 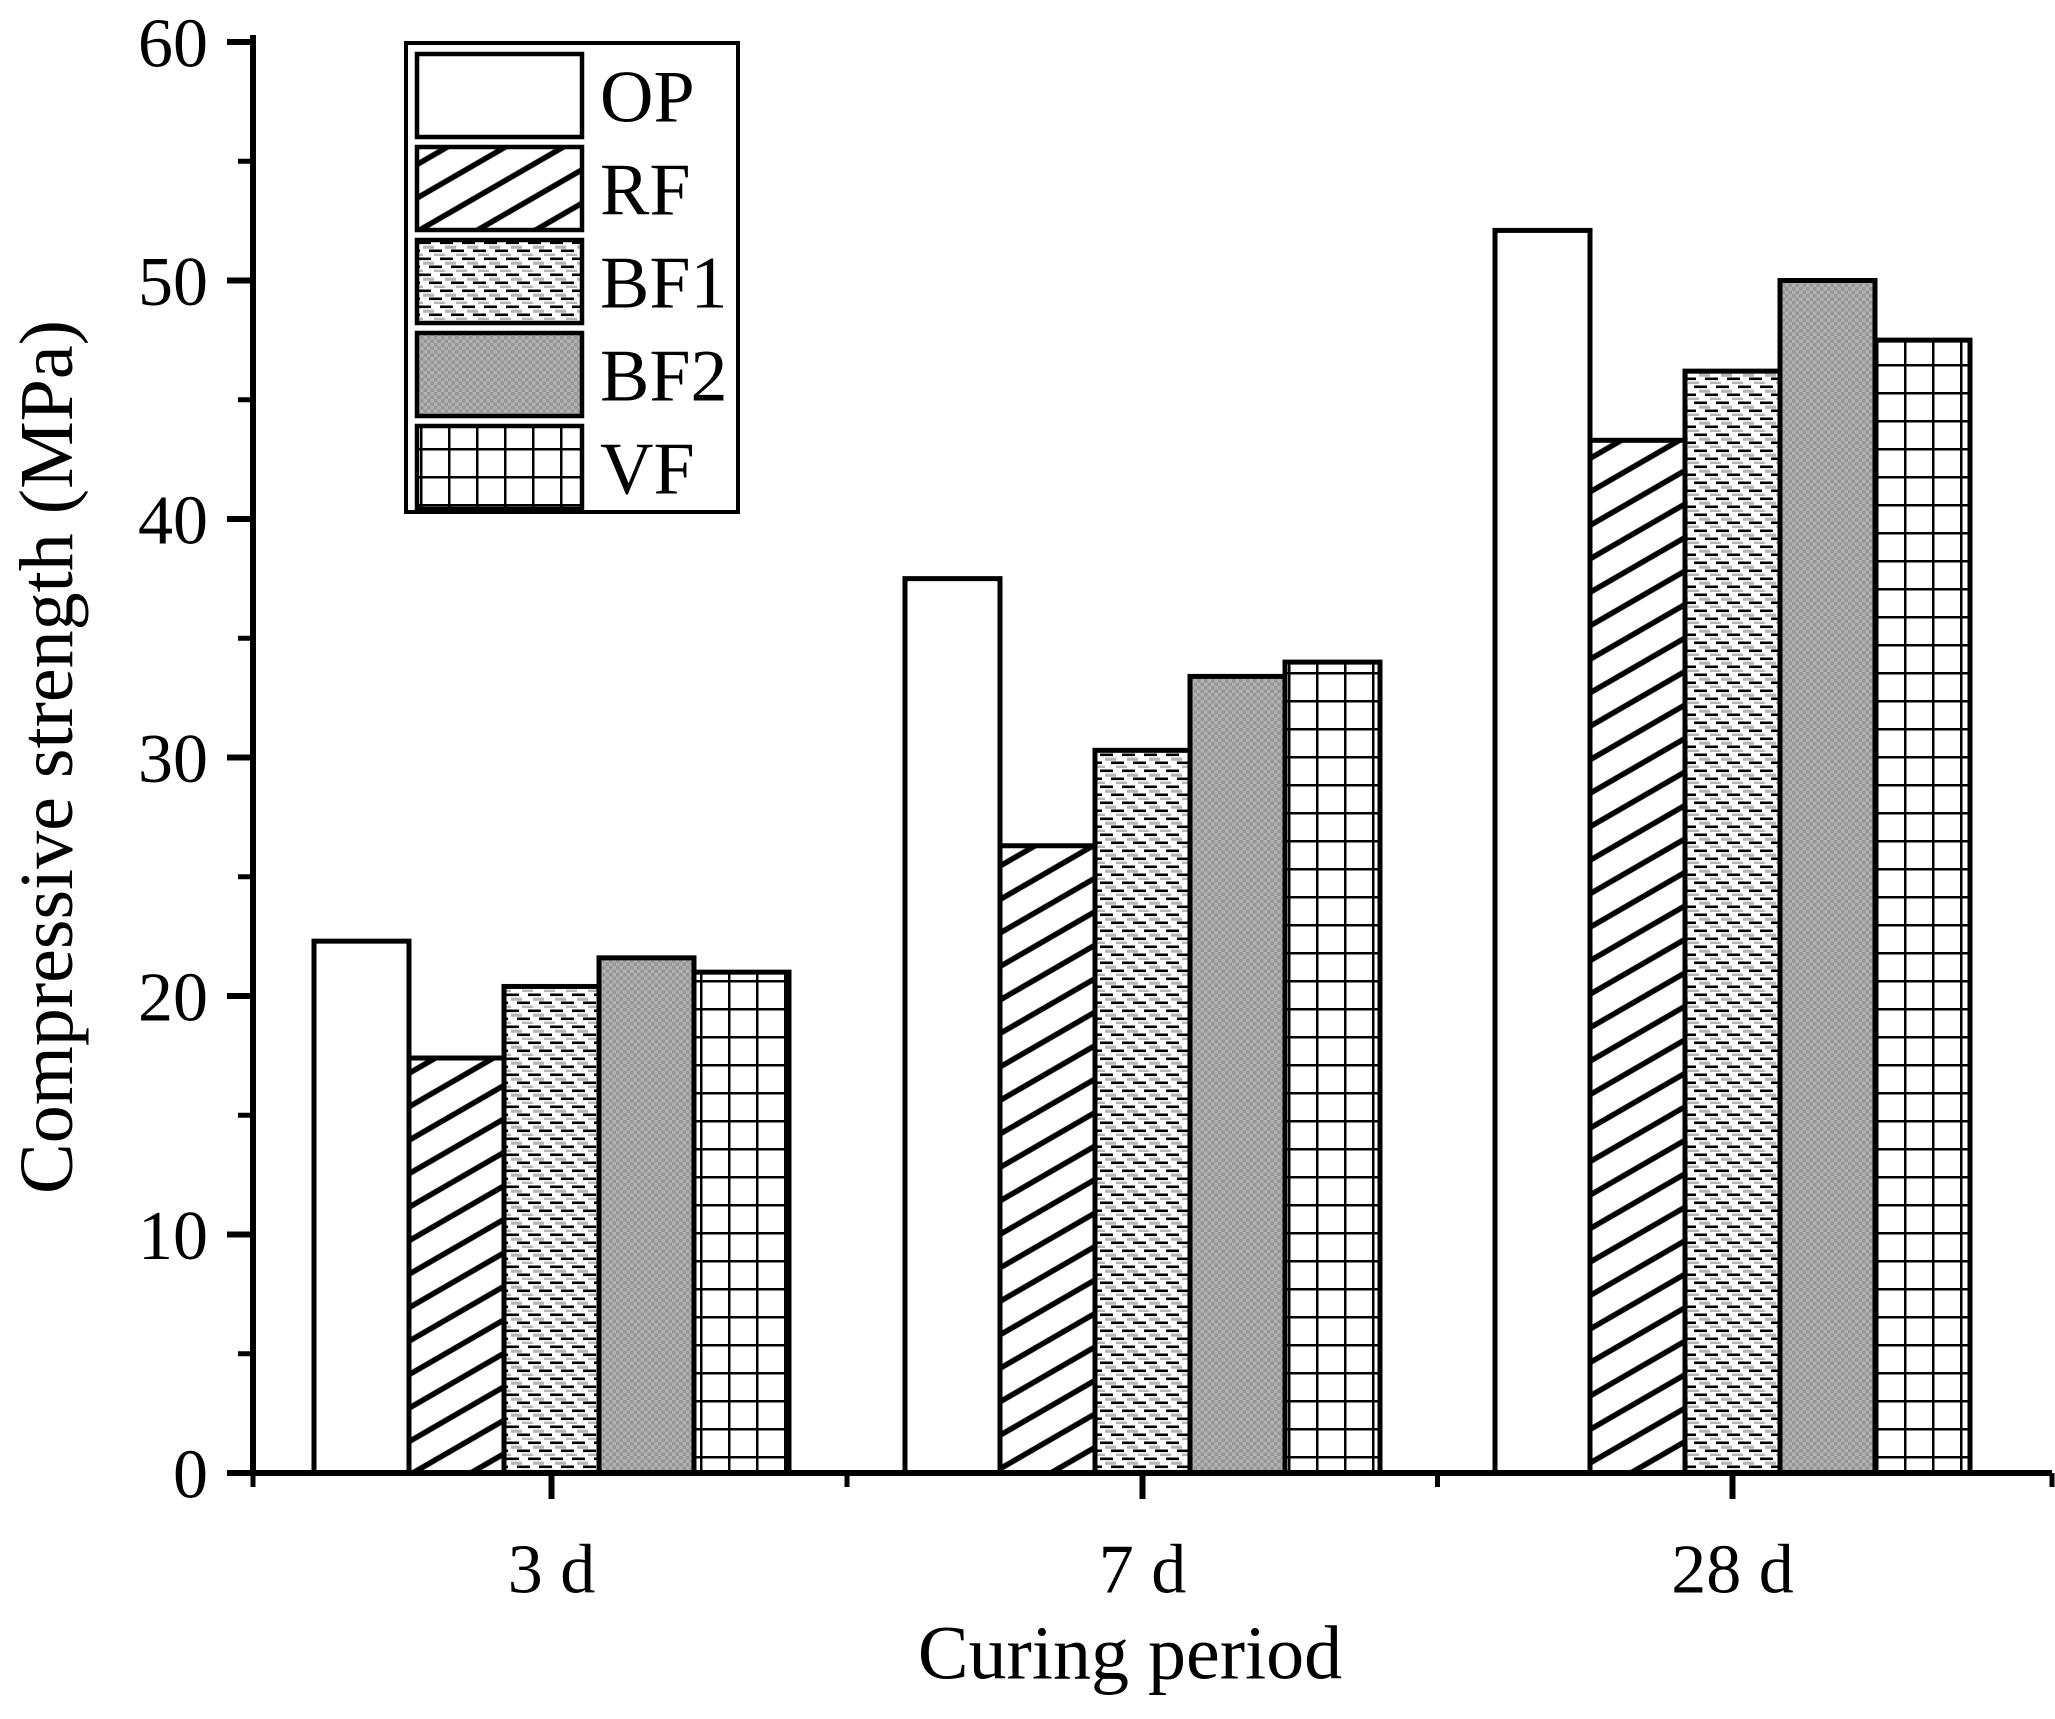 What do you see at coordinates (952, 1026) in the screenshot?
I see `bar-op-7d` at bounding box center [952, 1026].